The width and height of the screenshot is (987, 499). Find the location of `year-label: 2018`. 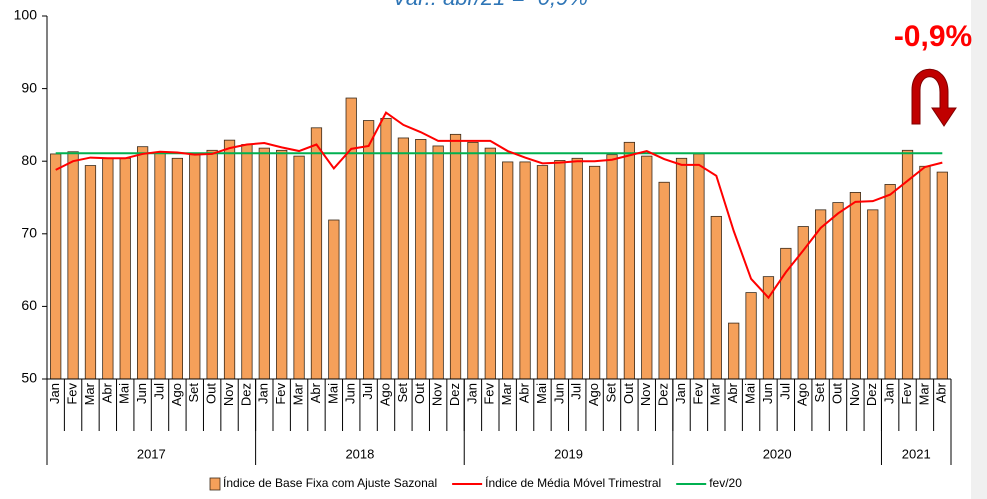

year-label: 2018 is located at coordinates (359, 453).